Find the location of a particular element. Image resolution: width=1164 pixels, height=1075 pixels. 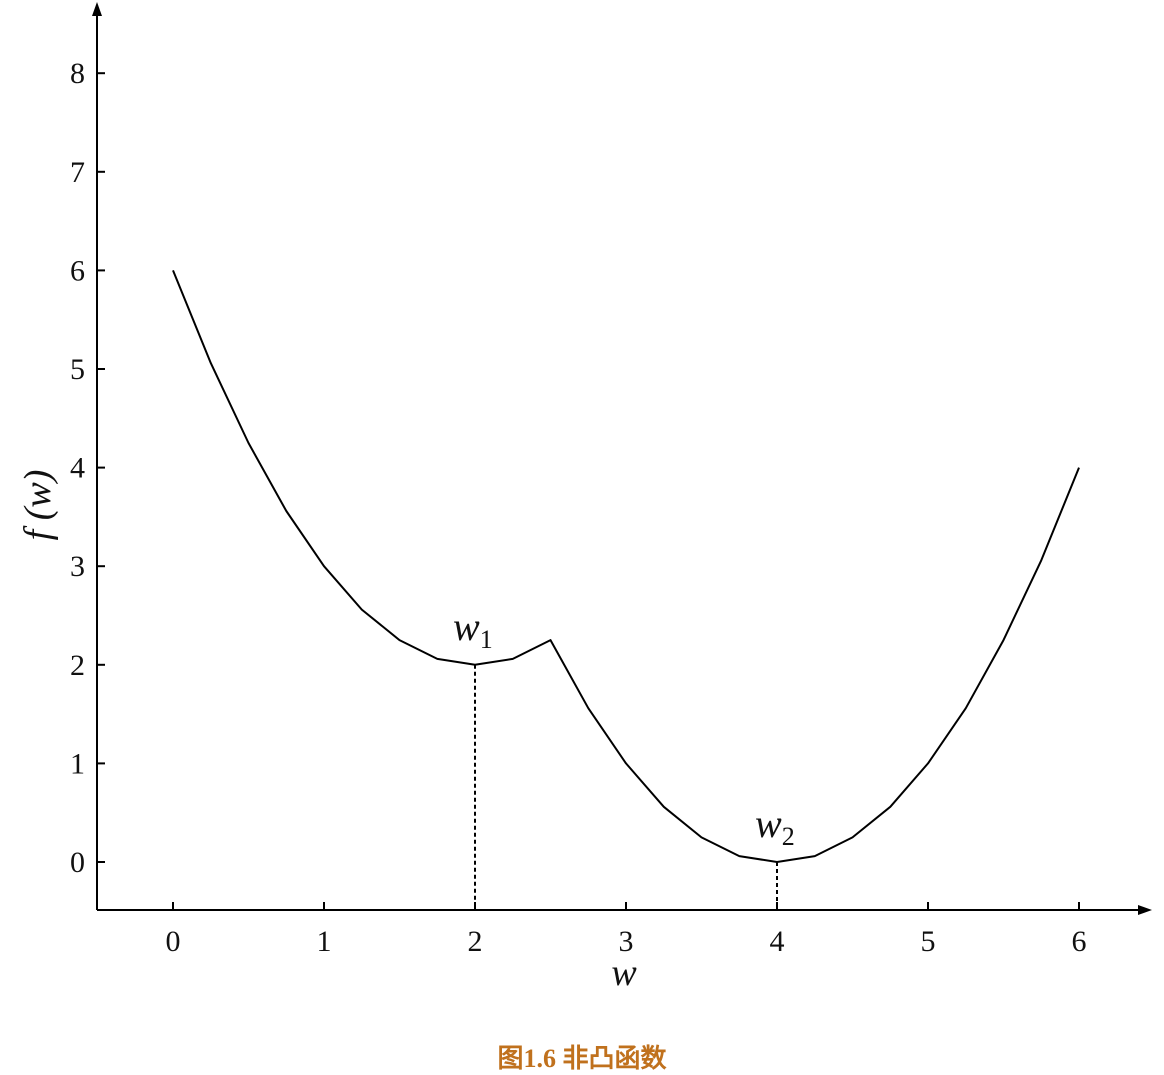

x-tick-label: 3 is located at coordinates (626, 941).